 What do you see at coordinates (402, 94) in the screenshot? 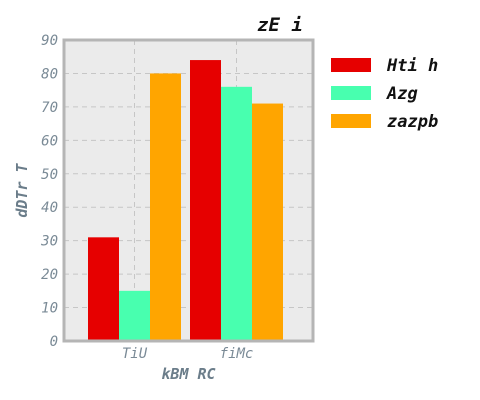
I see `legend-label: Azg` at bounding box center [402, 94].